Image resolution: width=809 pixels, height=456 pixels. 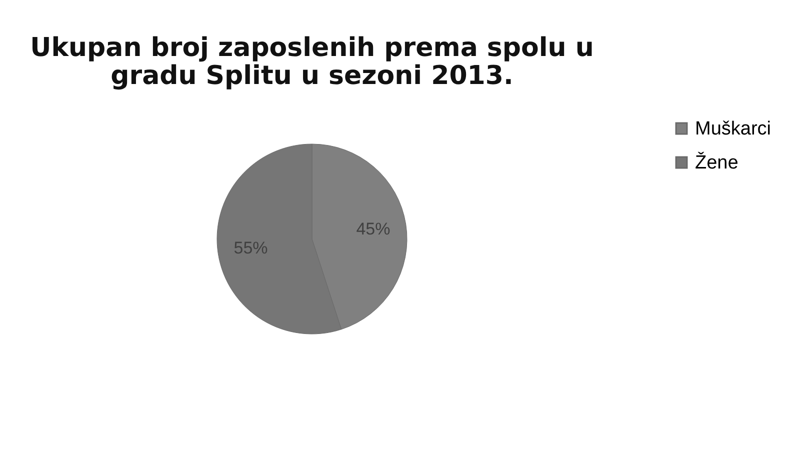 I want to click on data-label: 45%, so click(x=373, y=228).